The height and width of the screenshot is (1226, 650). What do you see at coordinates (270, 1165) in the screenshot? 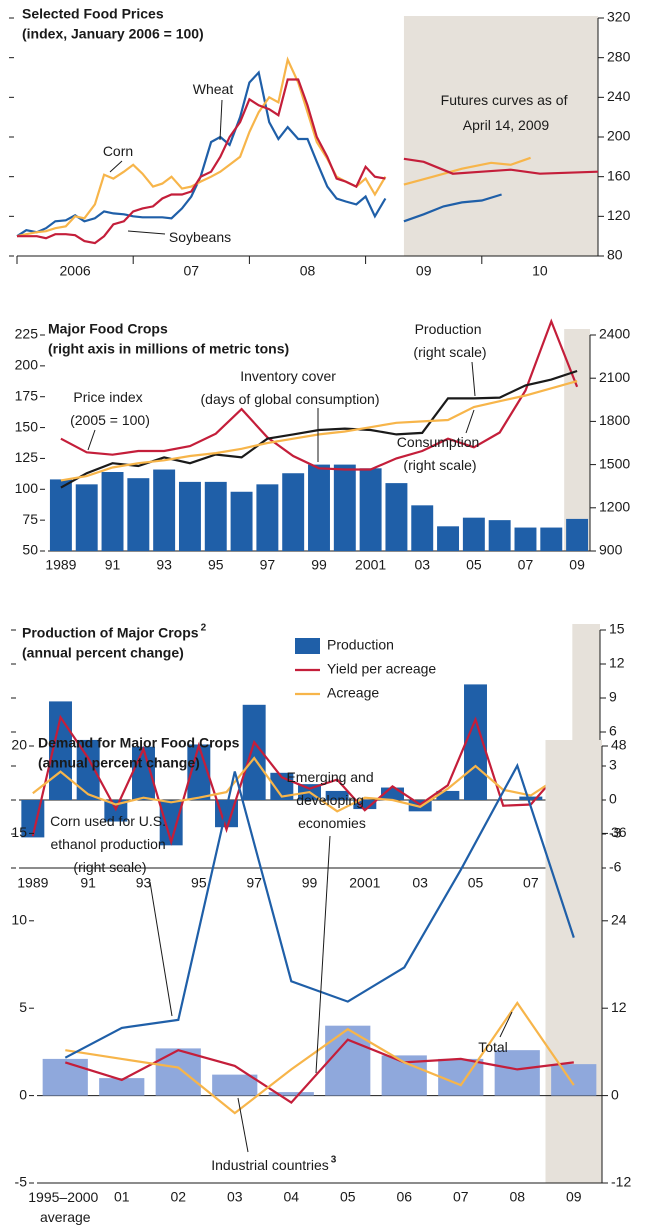
I see `series-label: Industrial countries` at bounding box center [270, 1165].